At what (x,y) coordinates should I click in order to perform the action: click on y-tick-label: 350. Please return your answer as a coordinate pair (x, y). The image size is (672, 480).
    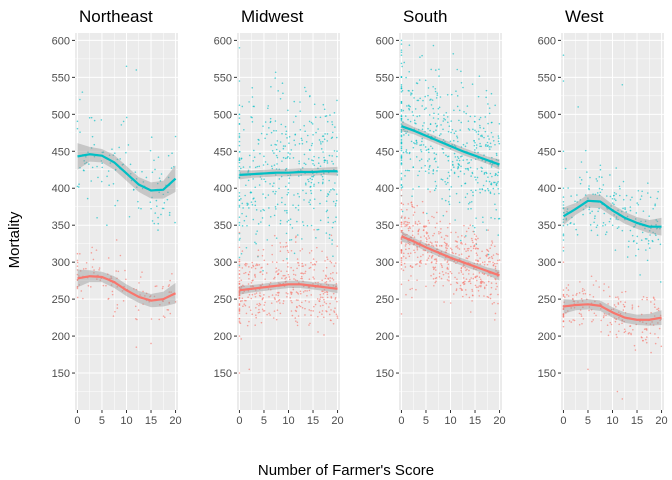
    Looking at the image, I should click on (61, 226).